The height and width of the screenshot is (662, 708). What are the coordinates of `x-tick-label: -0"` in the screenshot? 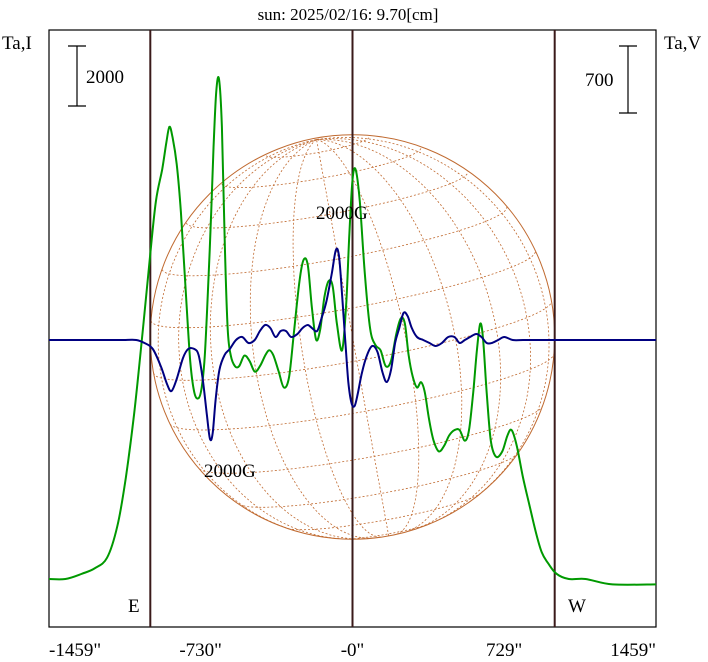 It's located at (353, 650).